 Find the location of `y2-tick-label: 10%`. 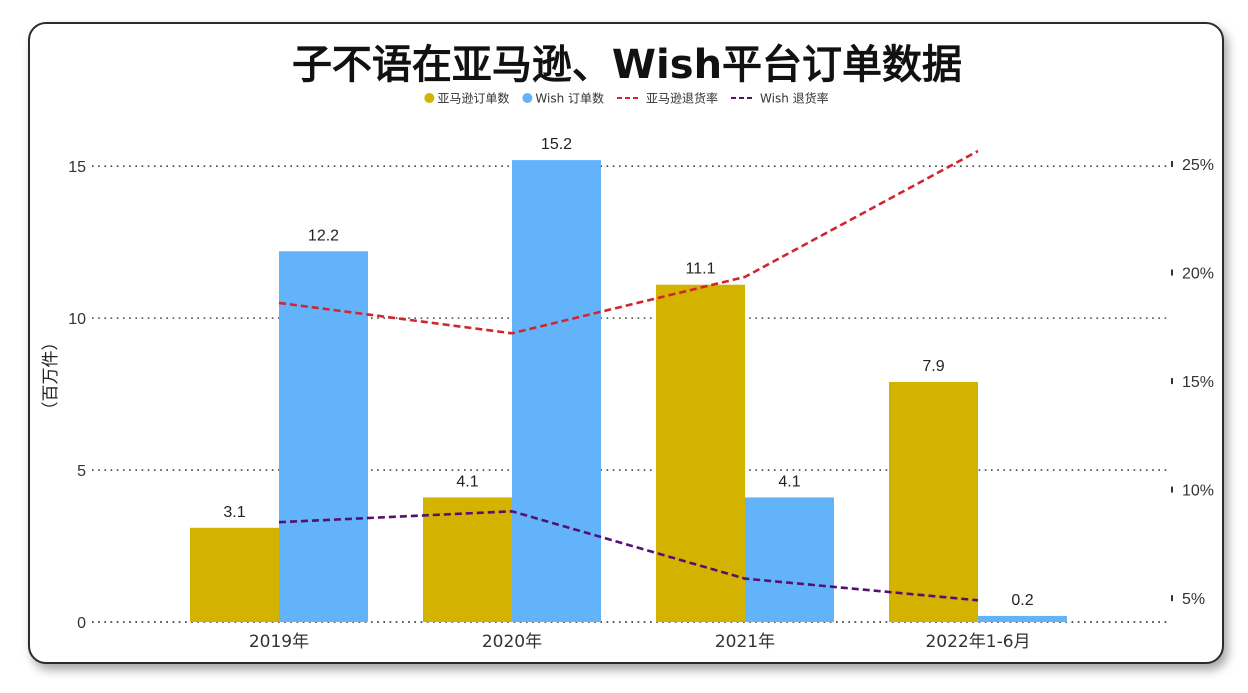

y2-tick-label: 10% is located at coordinates (1198, 491).